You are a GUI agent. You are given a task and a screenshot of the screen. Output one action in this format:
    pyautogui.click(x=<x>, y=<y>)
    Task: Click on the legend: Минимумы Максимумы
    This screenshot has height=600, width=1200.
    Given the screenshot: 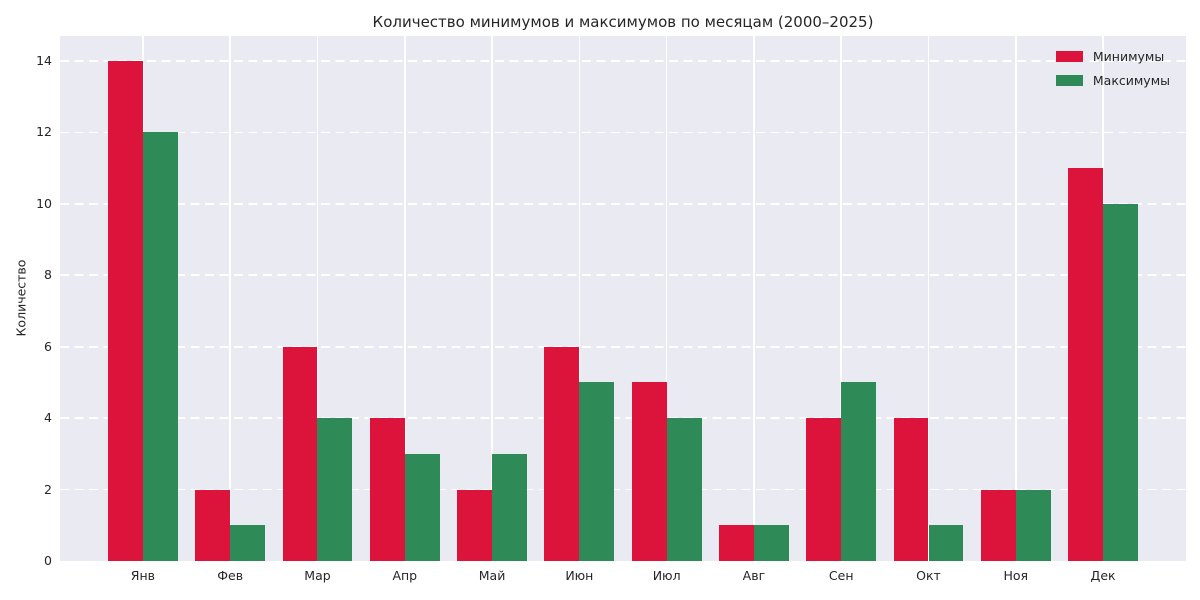 What is the action you would take?
    pyautogui.click(x=1113, y=68)
    